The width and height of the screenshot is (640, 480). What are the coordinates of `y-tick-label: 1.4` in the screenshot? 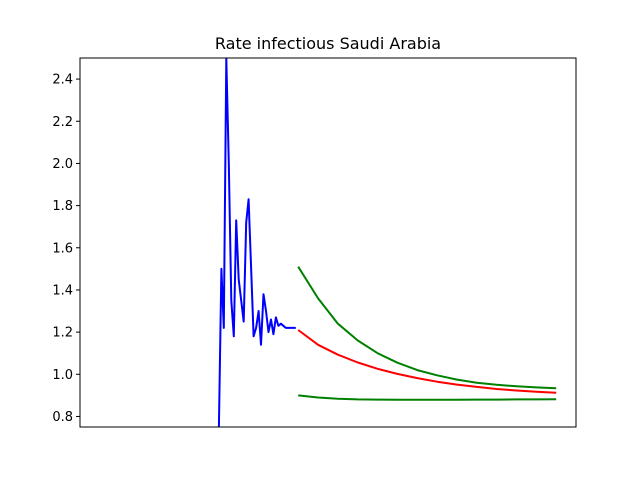 It's located at (62, 290).